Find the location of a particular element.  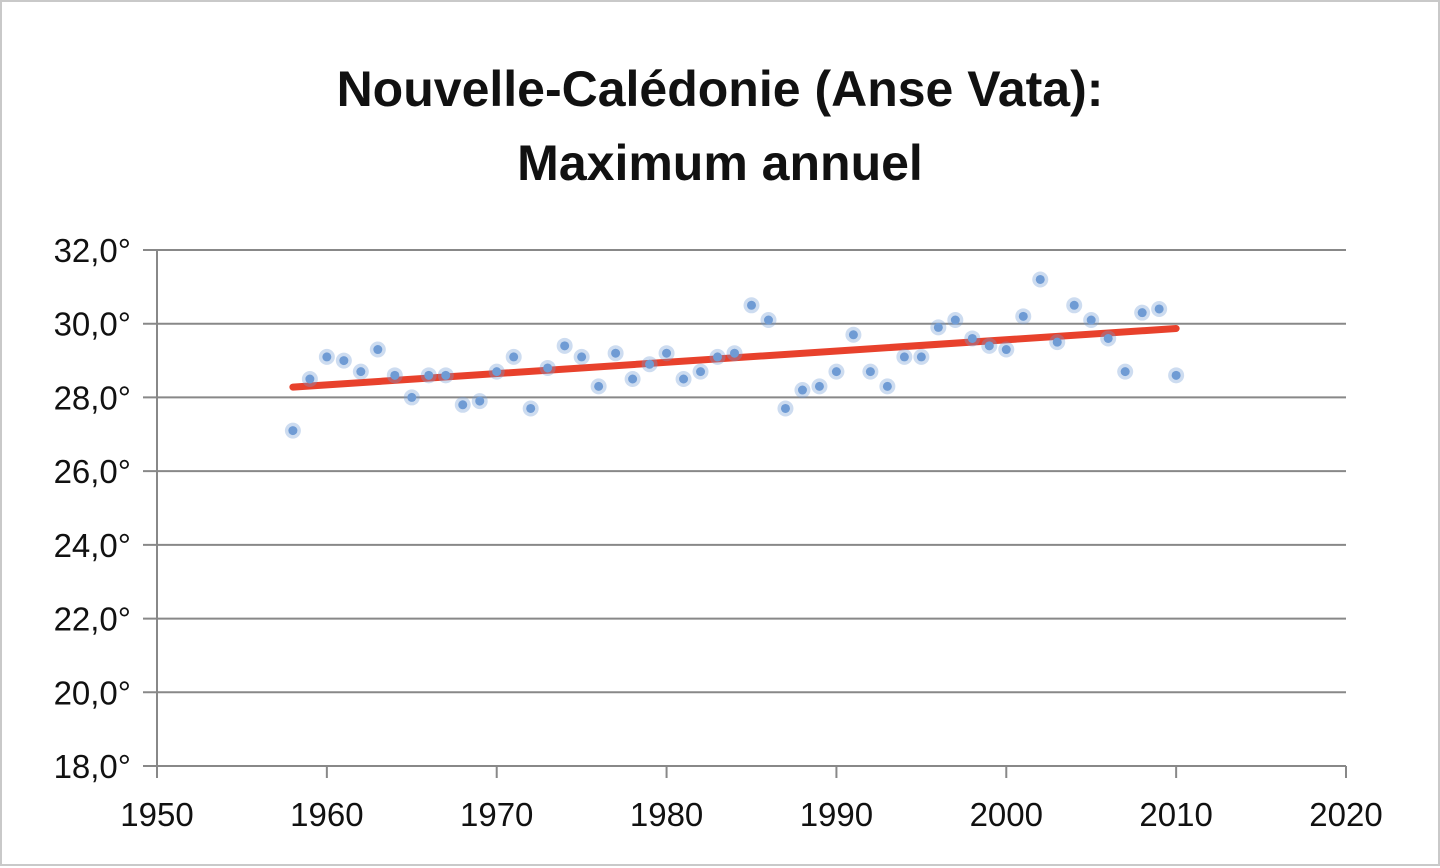

y-tick-label: 22,0° is located at coordinates (92, 619).